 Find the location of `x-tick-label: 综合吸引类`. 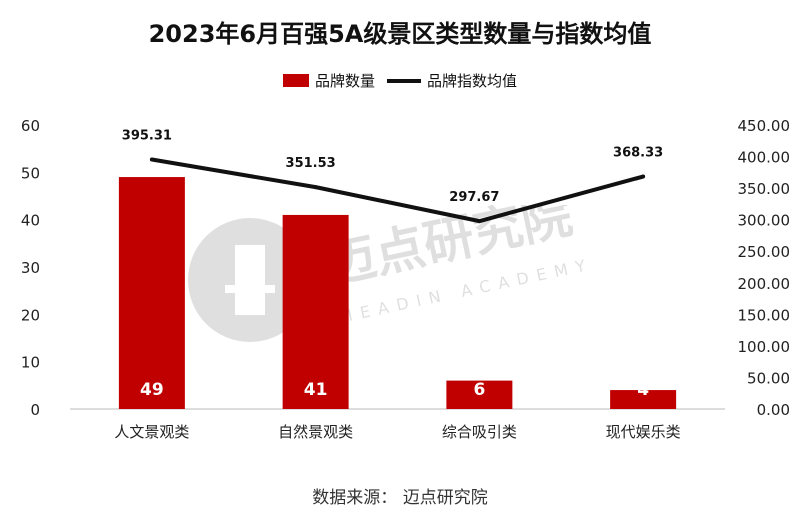

x-tick-label: 综合吸引类 is located at coordinates (479, 432).